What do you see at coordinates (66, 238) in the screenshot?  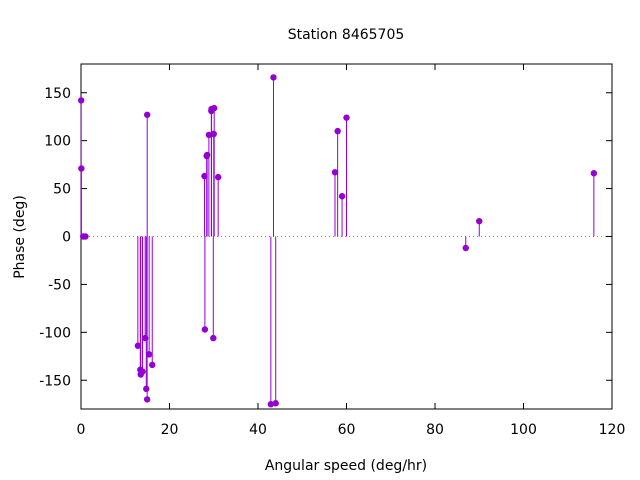 I see `y-tick-label: 0` at bounding box center [66, 238].